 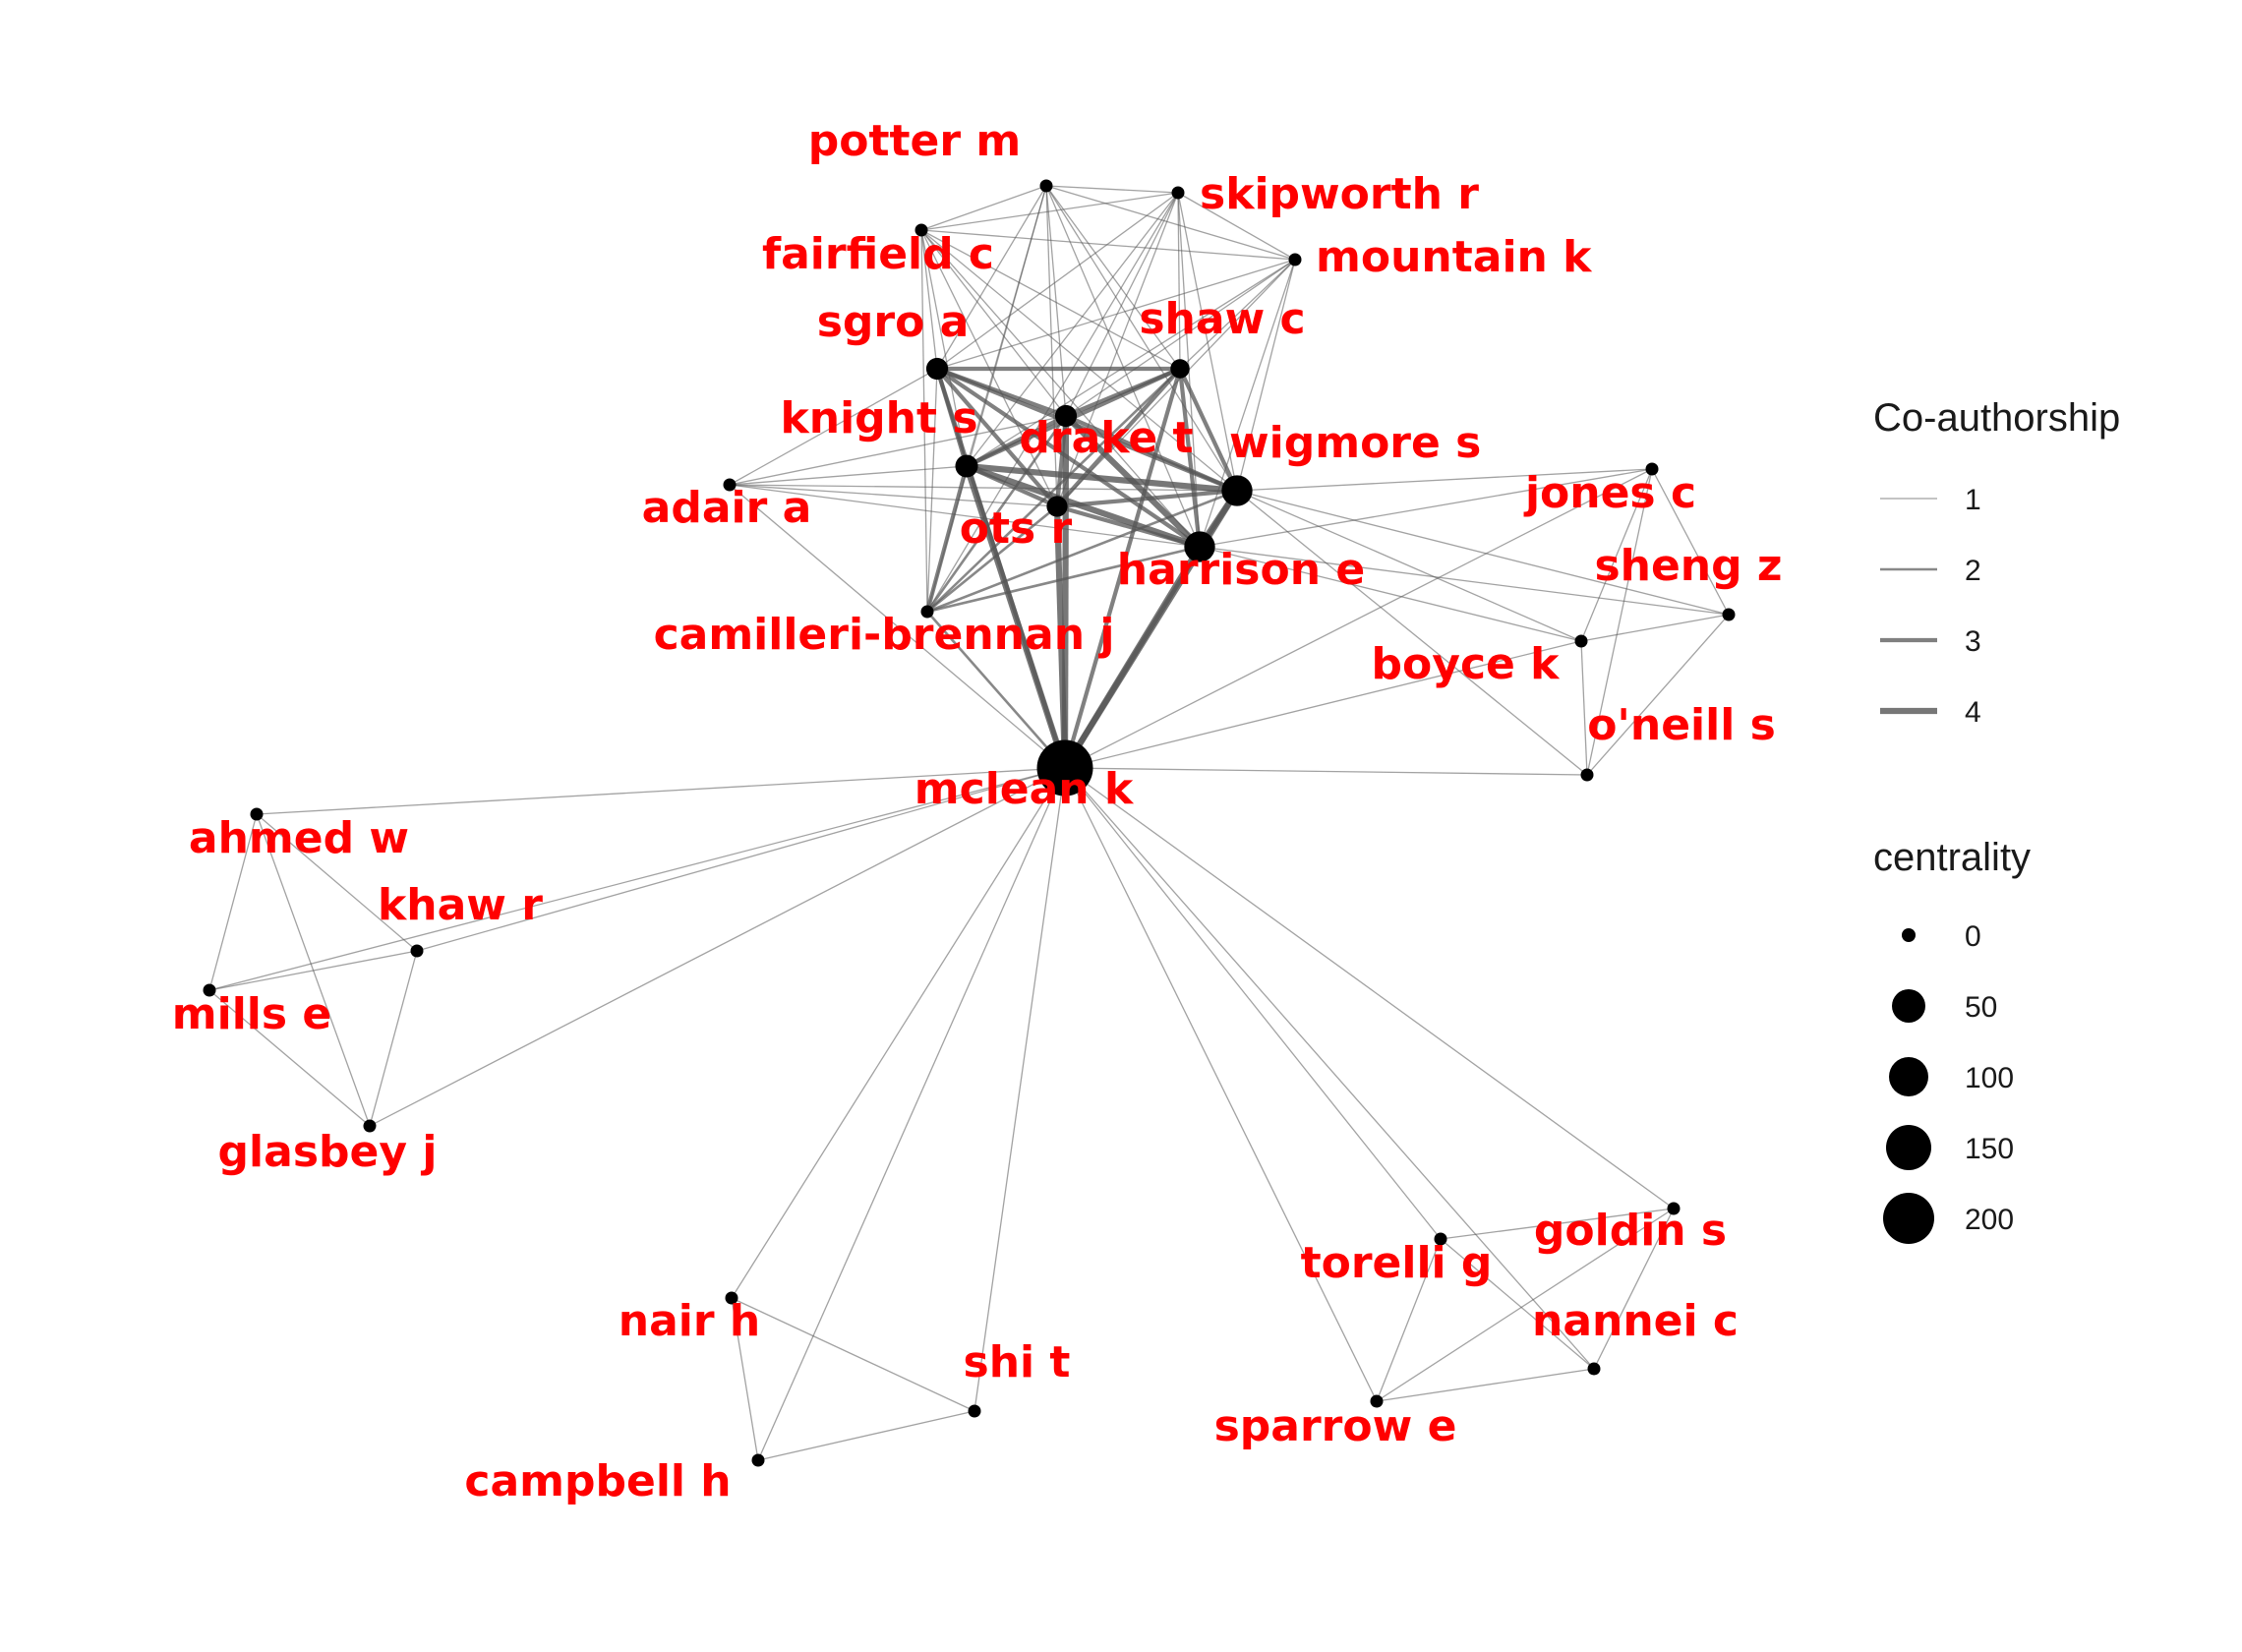 I want to click on node-label-khaw-r: khaw r, so click(x=460, y=905).